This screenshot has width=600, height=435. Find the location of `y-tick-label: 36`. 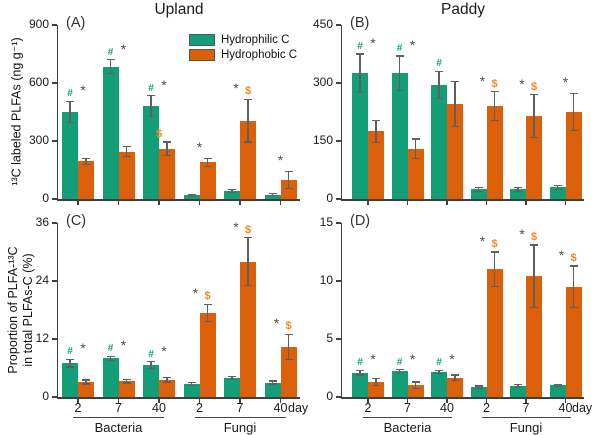

y-tick-label: 36 is located at coordinates (42, 222).